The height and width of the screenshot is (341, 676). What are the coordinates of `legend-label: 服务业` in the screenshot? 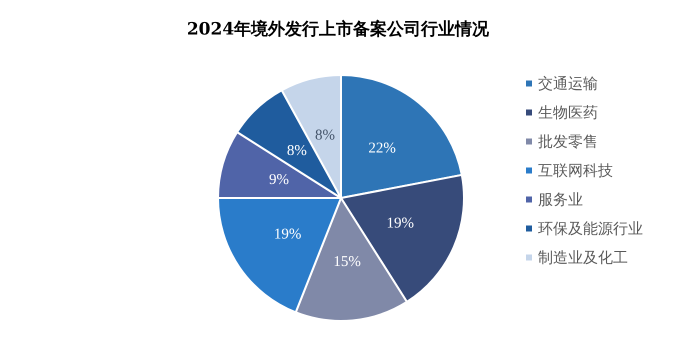 It's located at (560, 199).